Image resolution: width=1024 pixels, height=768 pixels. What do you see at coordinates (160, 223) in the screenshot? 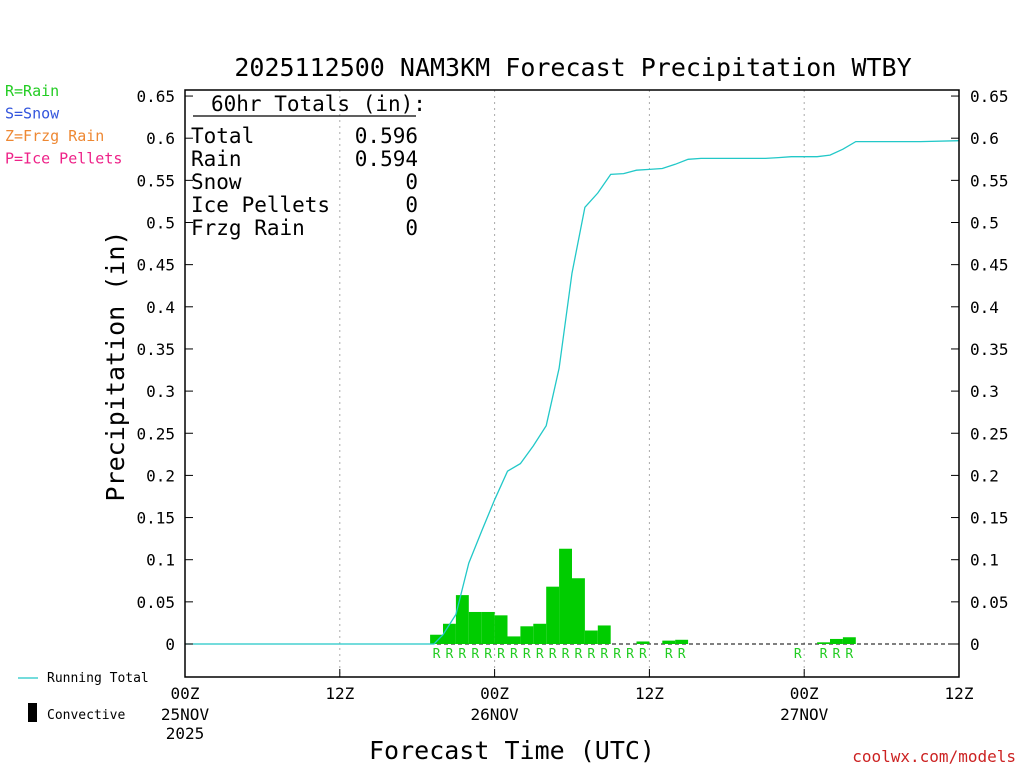
I see `y-tick-label-left: 0.5` at bounding box center [160, 223].